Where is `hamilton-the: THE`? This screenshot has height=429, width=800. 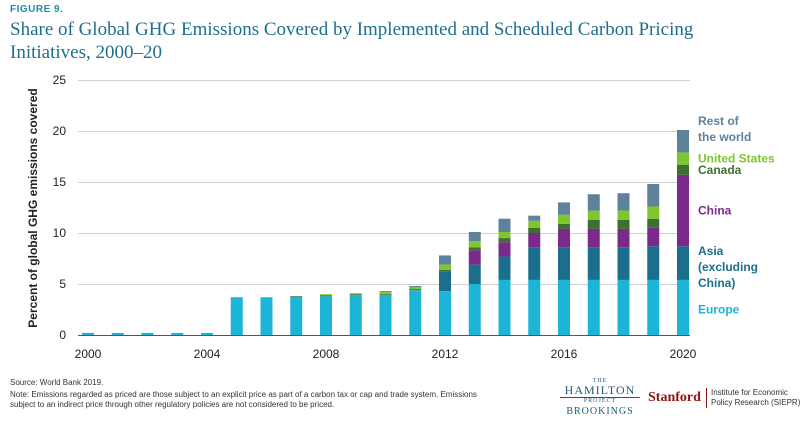 hamilton-the: THE is located at coordinates (600, 381).